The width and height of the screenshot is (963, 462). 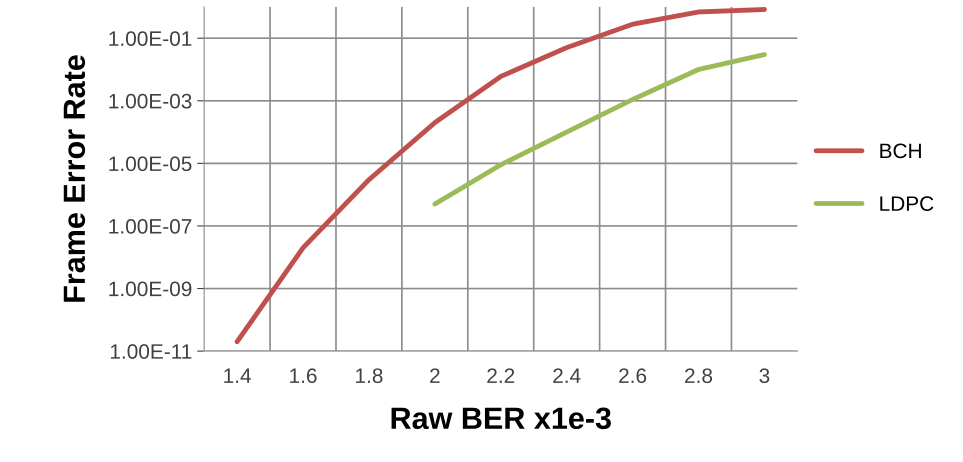 I want to click on x-tick-label: 2.4, so click(x=567, y=375).